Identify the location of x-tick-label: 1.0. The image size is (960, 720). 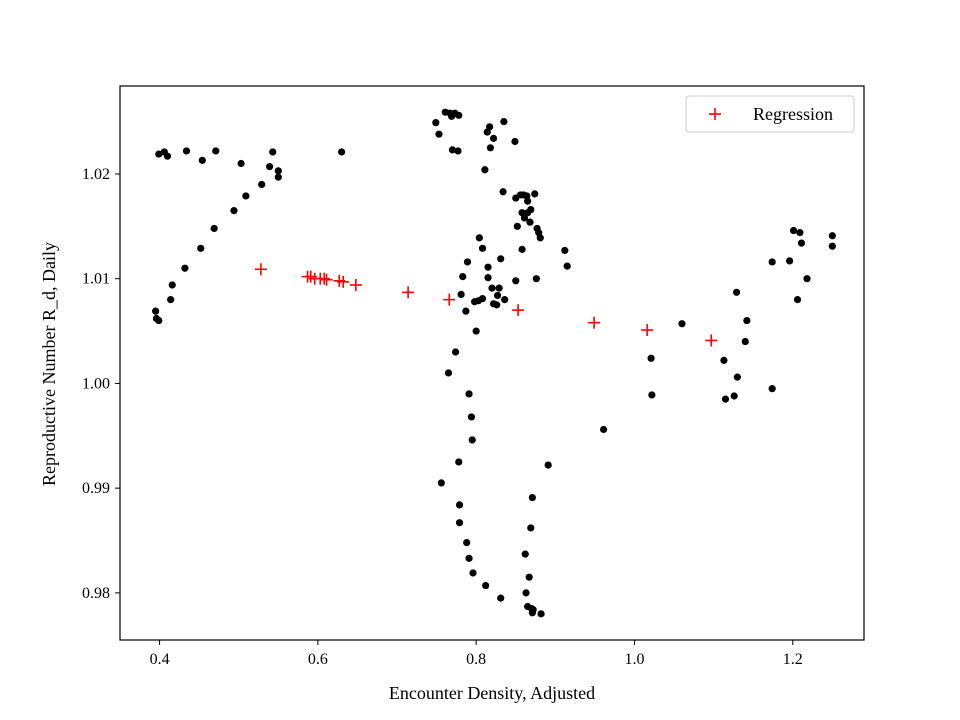
(634, 659).